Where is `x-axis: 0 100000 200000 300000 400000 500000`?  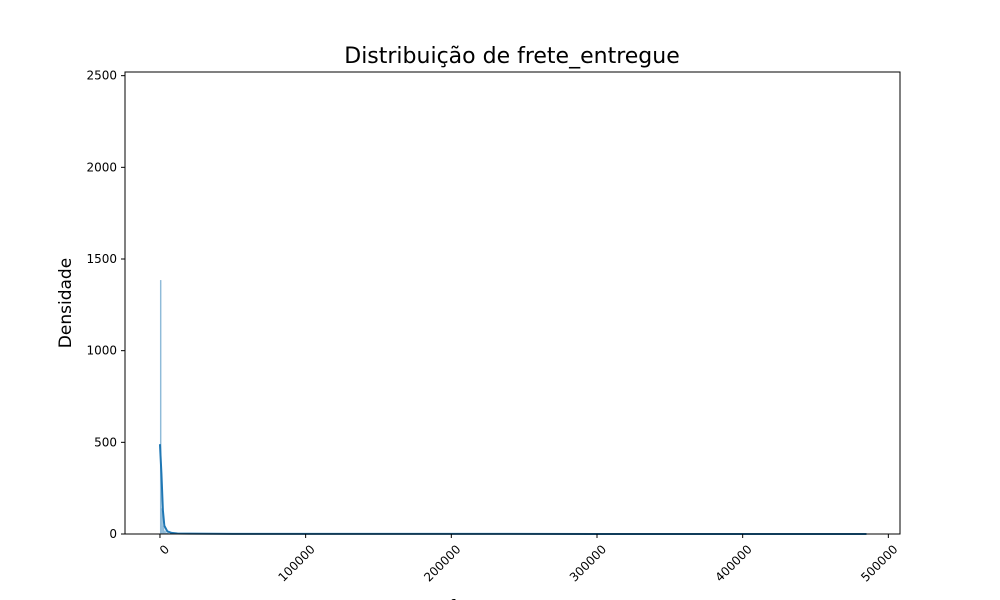 x-axis: 0 100000 200000 300000 400000 500000 is located at coordinates (528, 559).